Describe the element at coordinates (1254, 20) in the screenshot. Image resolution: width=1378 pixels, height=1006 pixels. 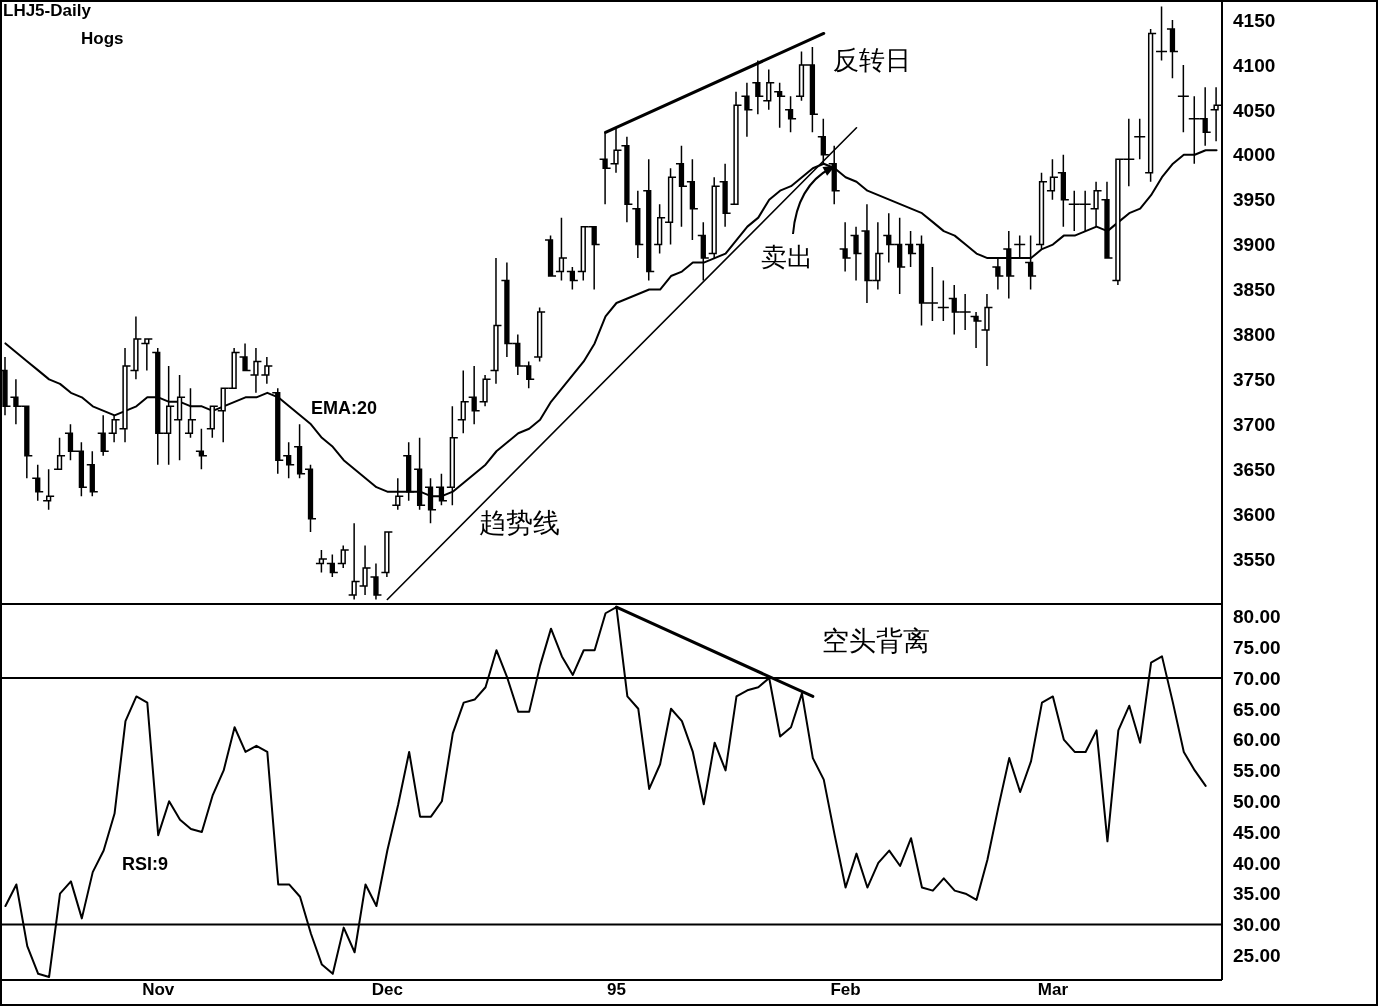
I see `y-tick-label: 4150` at that location.